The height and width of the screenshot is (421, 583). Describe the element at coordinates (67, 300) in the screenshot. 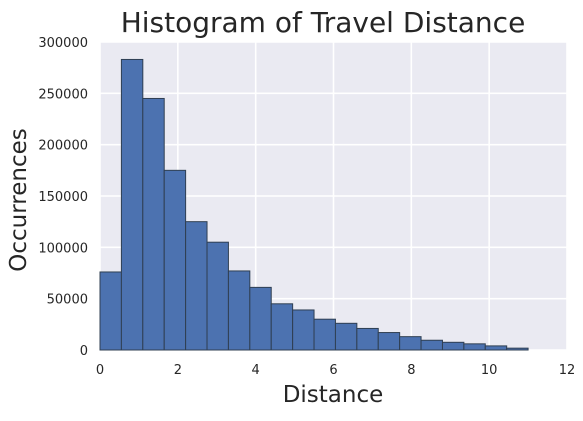

I see `y-tick-label: 50000` at that location.